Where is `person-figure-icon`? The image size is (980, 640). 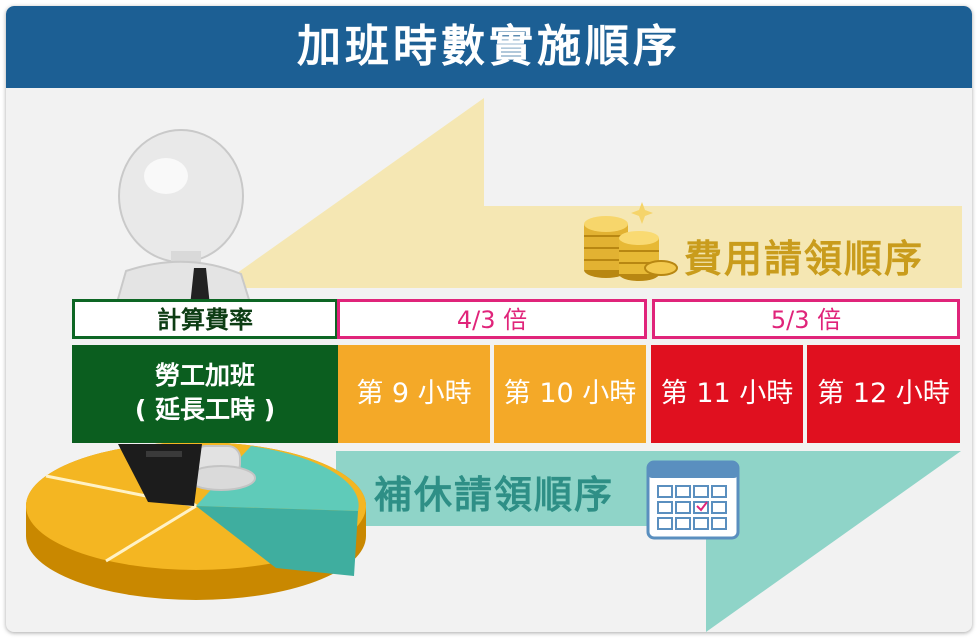 person-figure-icon is located at coordinates (185, 310).